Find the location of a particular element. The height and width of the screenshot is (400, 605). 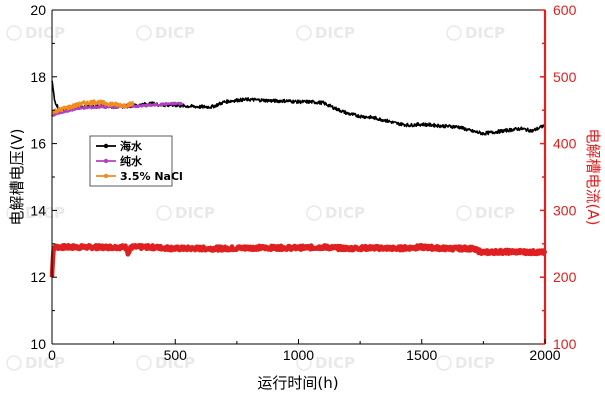

legend-label: 纯水 is located at coordinates (131, 161).